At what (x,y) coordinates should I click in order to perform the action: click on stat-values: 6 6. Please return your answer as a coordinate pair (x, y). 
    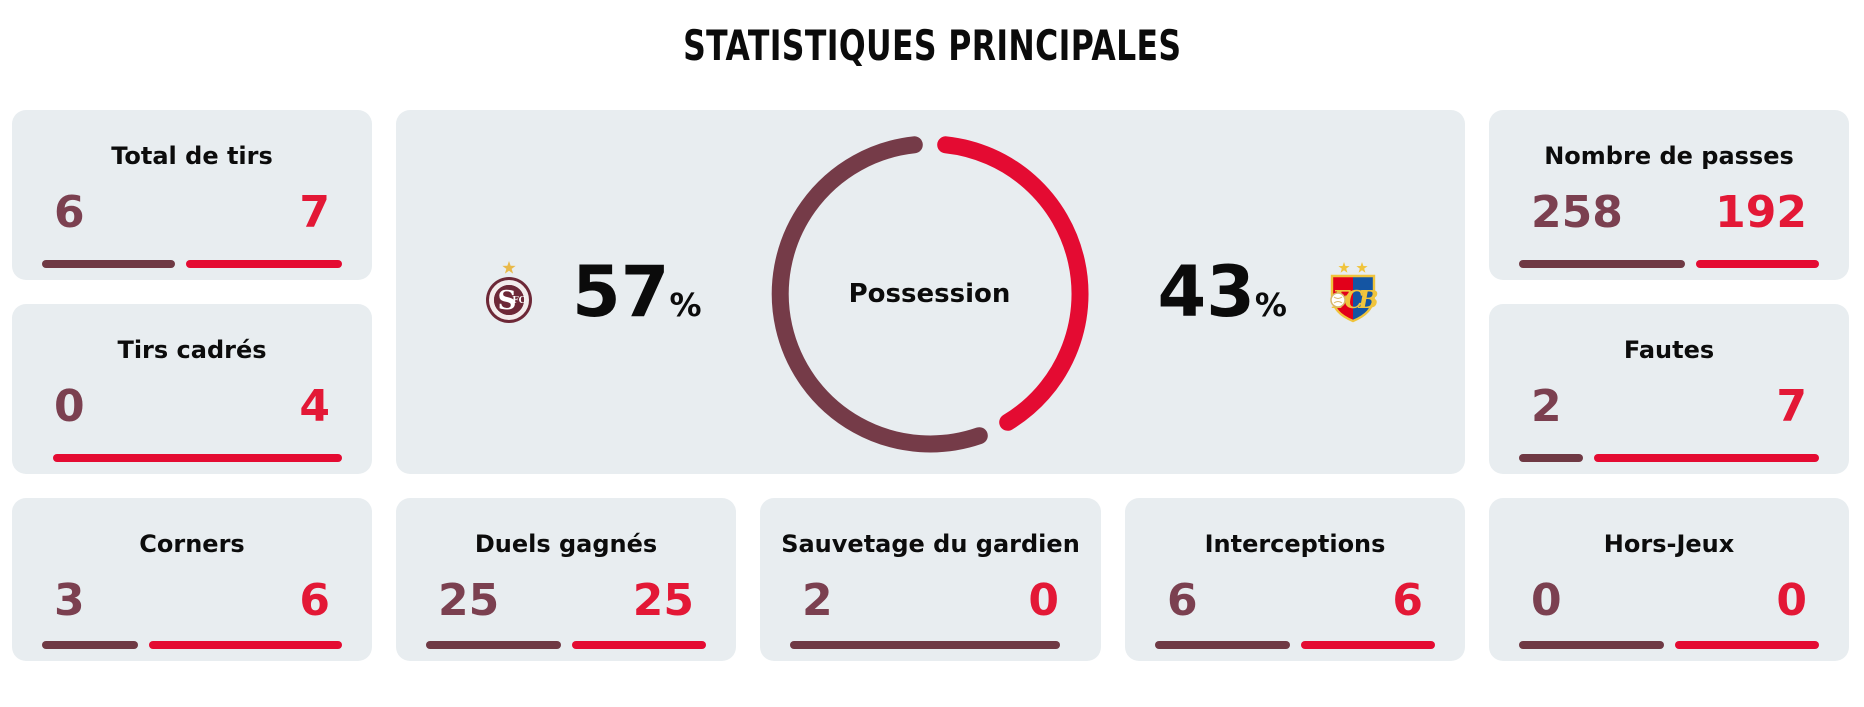
    Looking at the image, I should click on (1295, 601).